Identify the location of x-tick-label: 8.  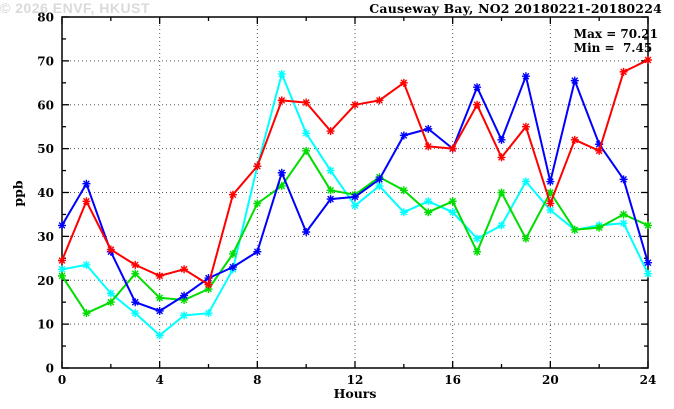
(257, 380).